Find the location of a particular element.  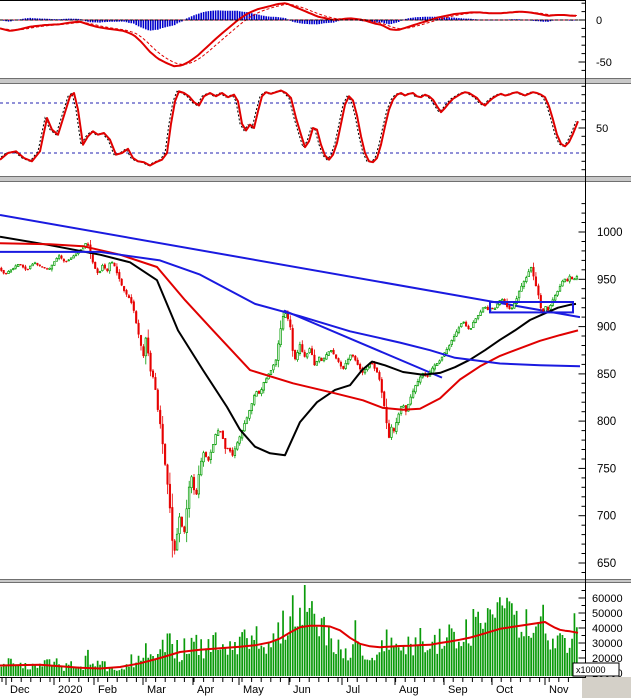

stochastic-panel is located at coordinates (290, 128).